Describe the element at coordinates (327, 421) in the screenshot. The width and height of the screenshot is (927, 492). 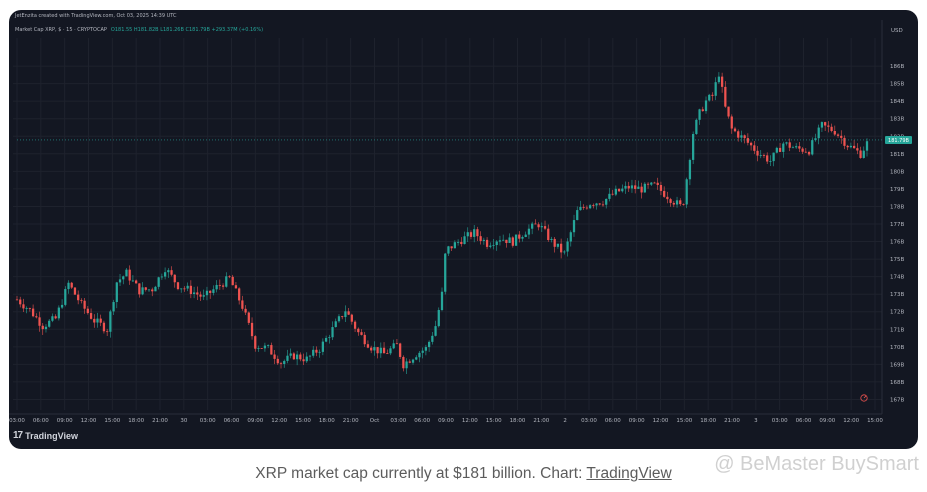
I see `time-tick-label: 18:00` at that location.